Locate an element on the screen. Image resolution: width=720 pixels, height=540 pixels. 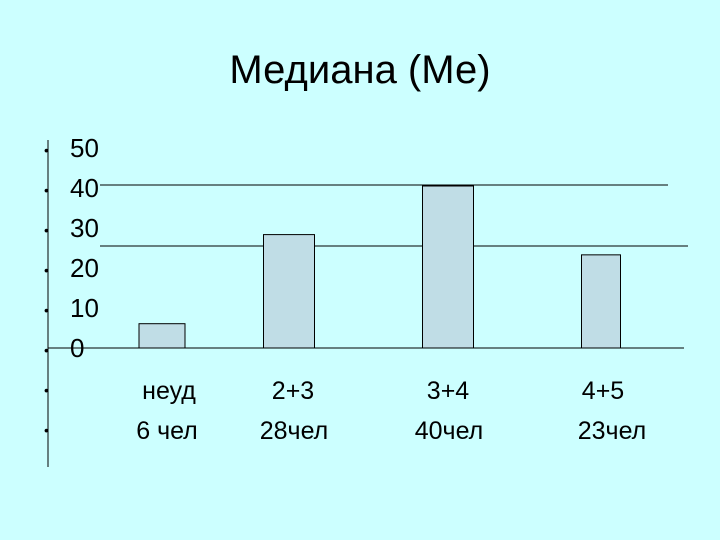
y-tick-label: 30 is located at coordinates (84, 228).